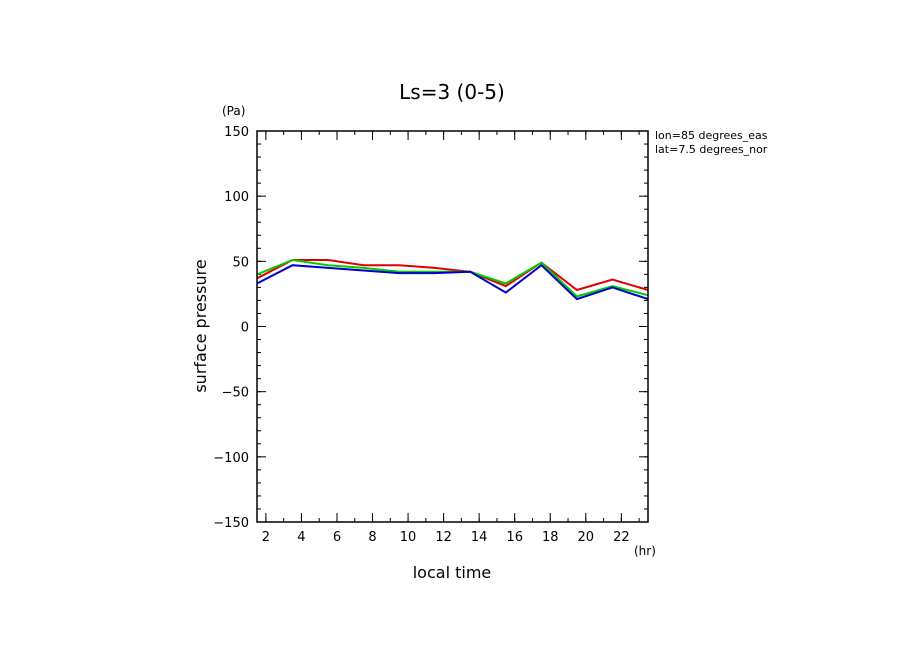 The height and width of the screenshot is (654, 904). What do you see at coordinates (301, 537) in the screenshot?
I see `x-tick-label: 4` at bounding box center [301, 537].